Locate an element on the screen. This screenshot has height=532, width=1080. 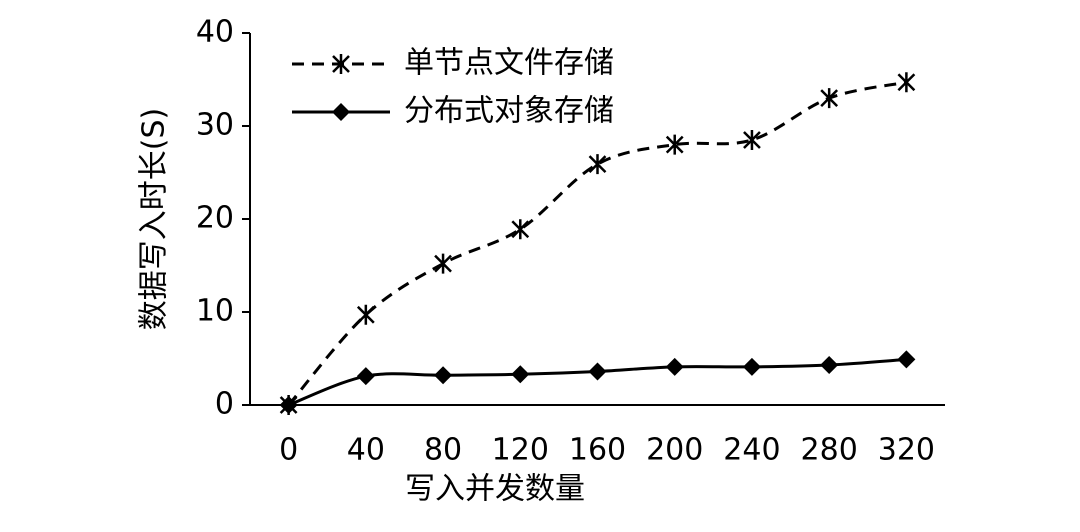
y-tick-label: 40 is located at coordinates (215, 32).